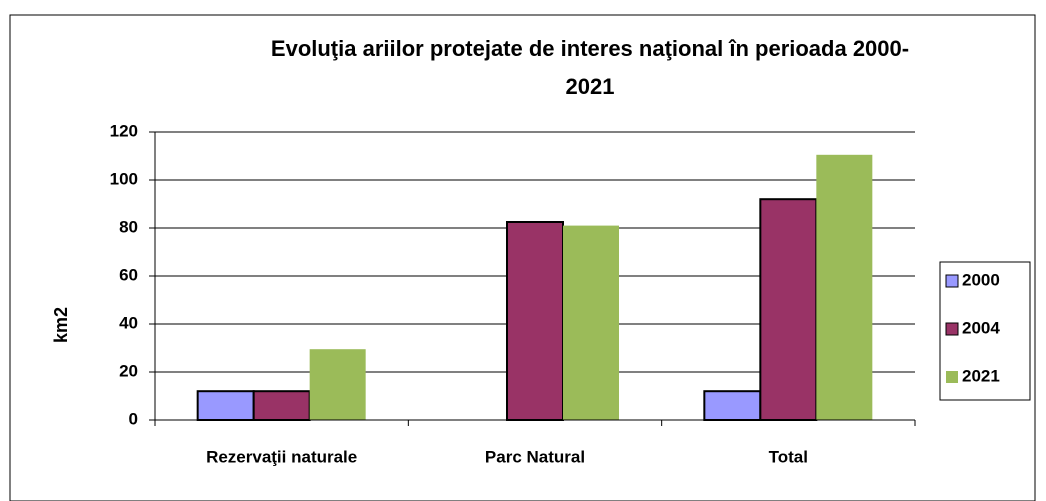  I want to click on y-tick-label: 20, so click(128, 370).